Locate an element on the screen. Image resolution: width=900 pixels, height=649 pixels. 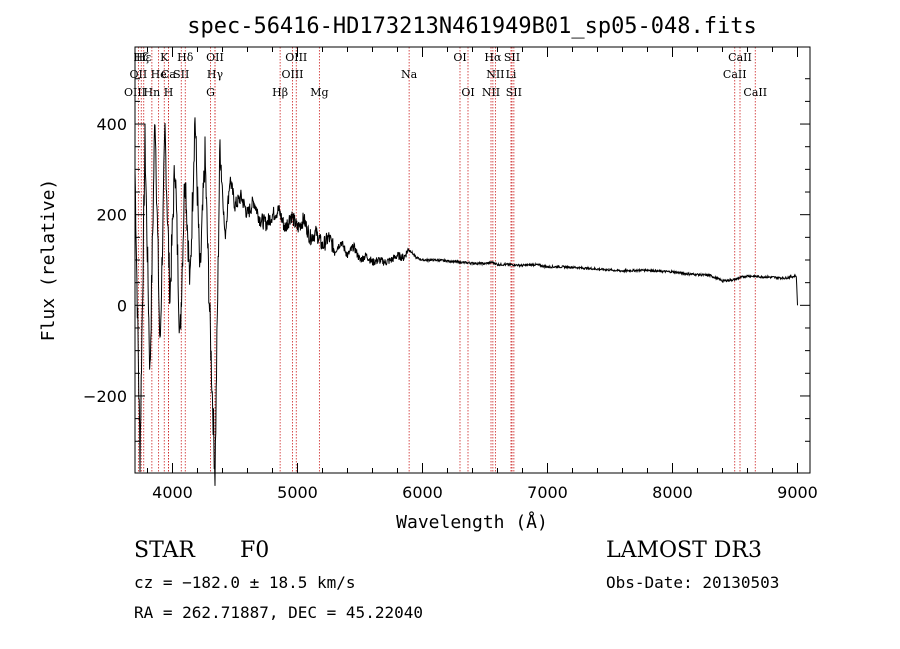
line-label: G is located at coordinates (210, 92).